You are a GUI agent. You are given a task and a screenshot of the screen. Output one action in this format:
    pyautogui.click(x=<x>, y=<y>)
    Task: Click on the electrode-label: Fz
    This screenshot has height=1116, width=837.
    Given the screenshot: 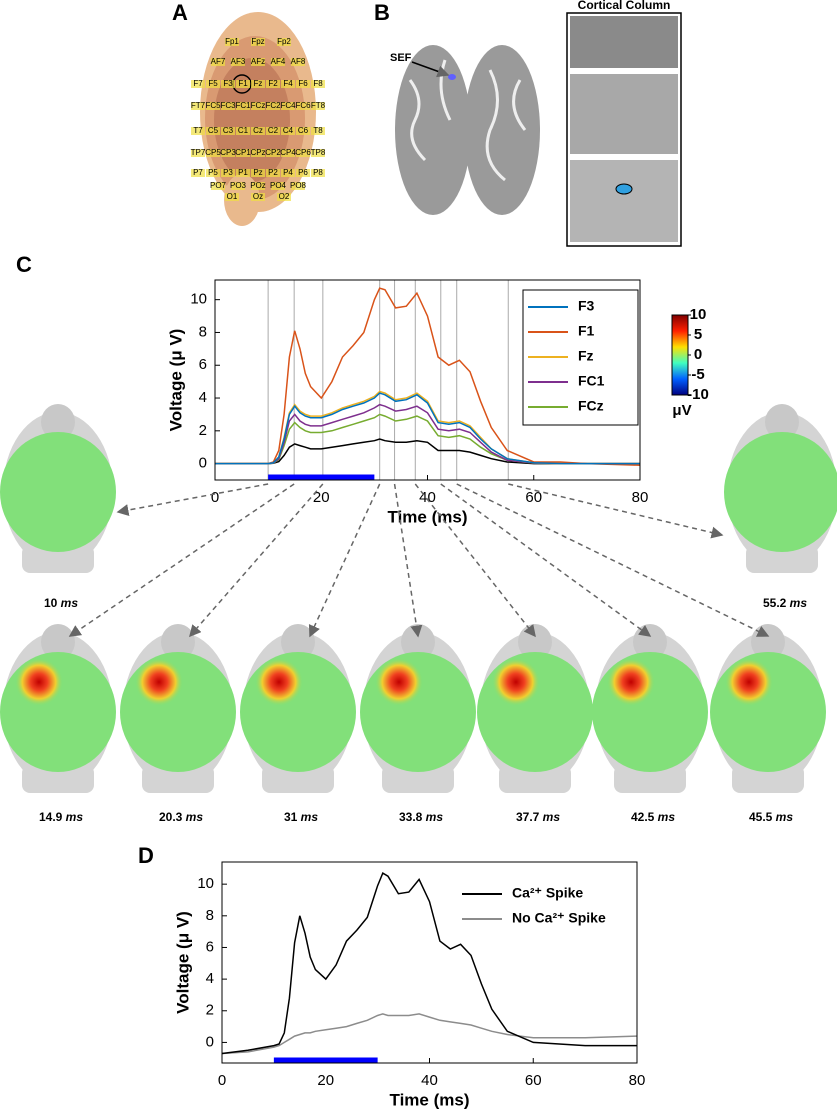 What is the action you would take?
    pyautogui.click(x=258, y=83)
    